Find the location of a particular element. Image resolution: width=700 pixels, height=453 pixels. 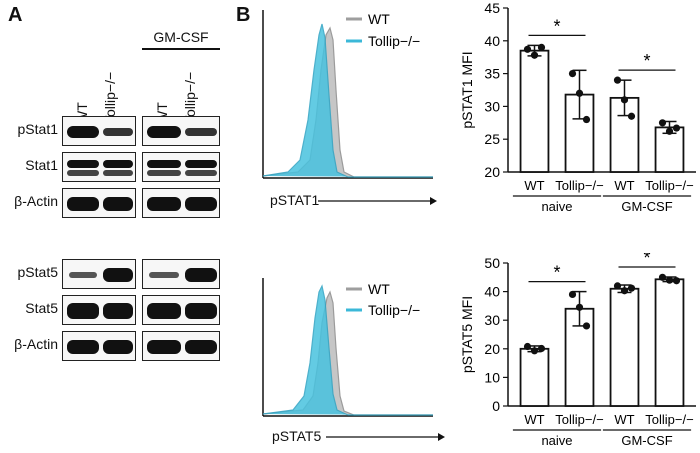

bar1-xtick-label-3: Tollip−/− is located at coordinates (669, 185).